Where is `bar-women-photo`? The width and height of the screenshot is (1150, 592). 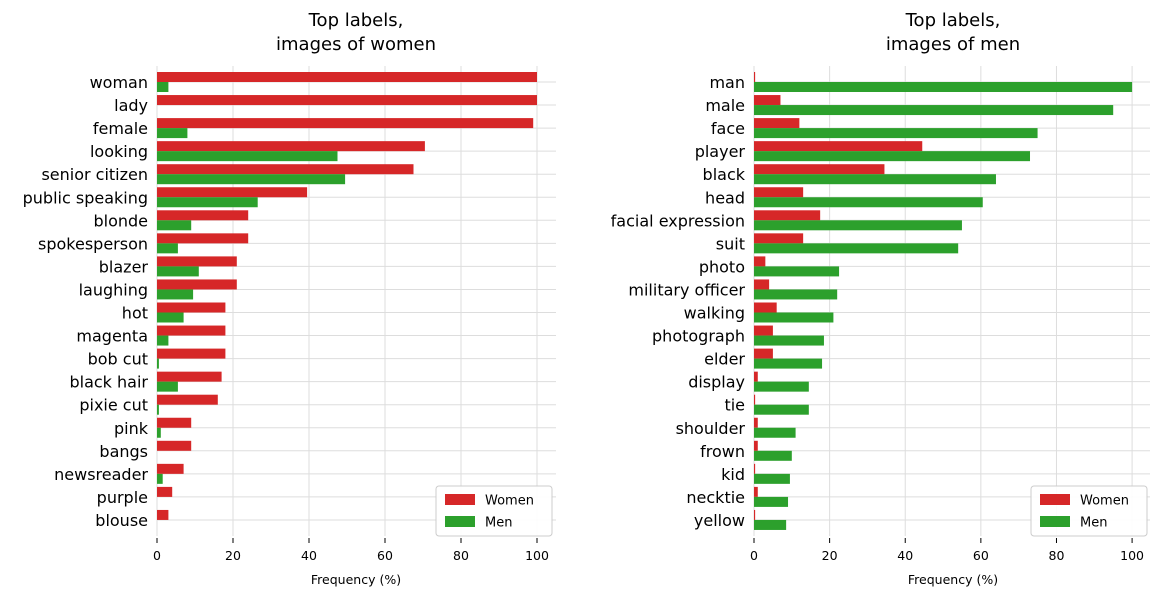 bar-women-photo is located at coordinates (760, 261).